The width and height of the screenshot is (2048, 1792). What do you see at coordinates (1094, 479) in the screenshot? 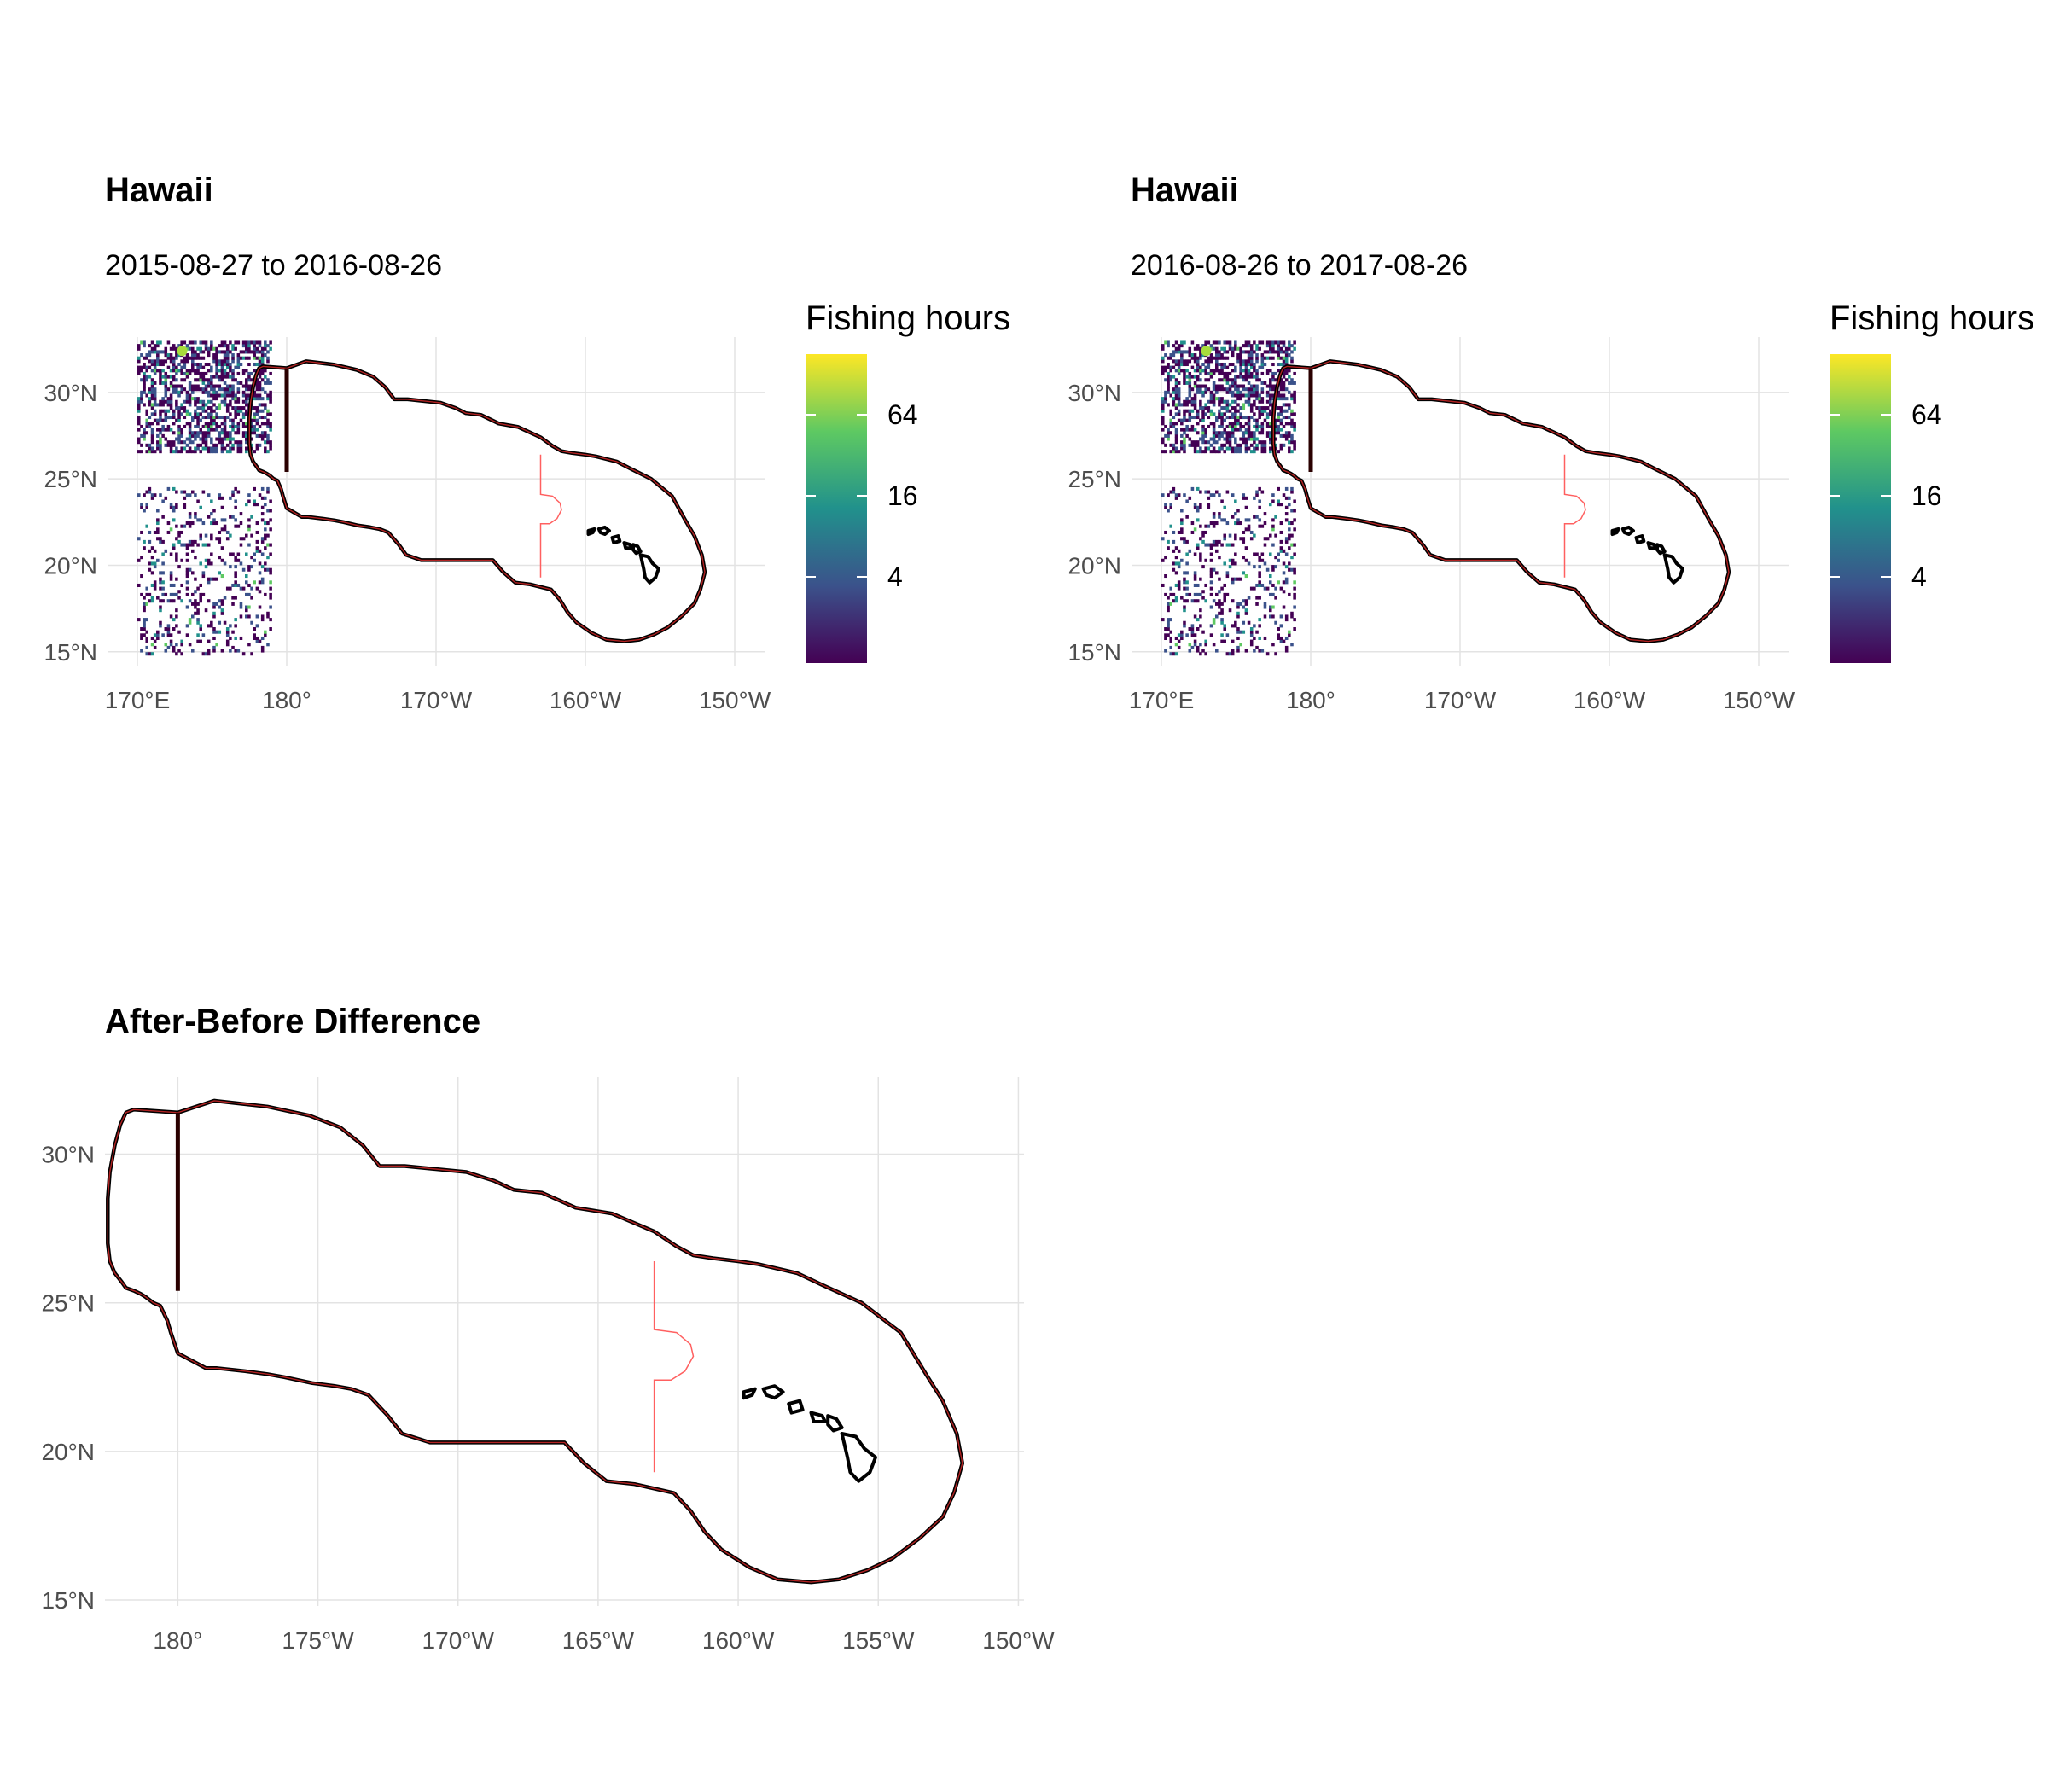
I see `y-tick-label: 25°N` at bounding box center [1094, 479].